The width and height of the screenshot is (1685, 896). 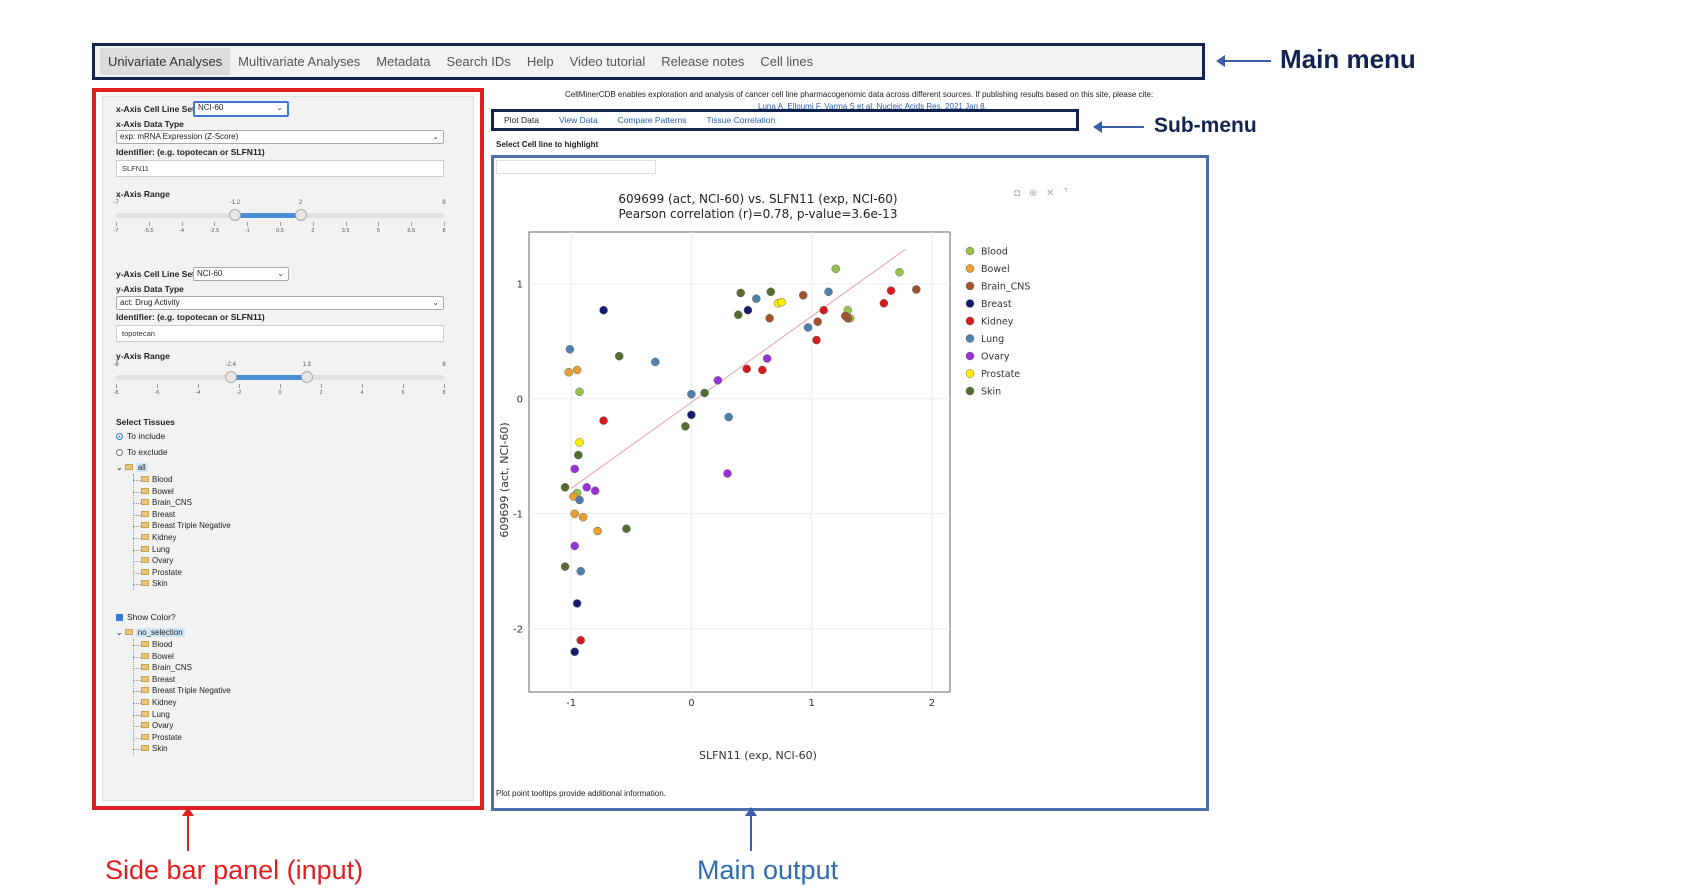 I want to click on tree-root: ⌄ all, so click(x=132, y=467).